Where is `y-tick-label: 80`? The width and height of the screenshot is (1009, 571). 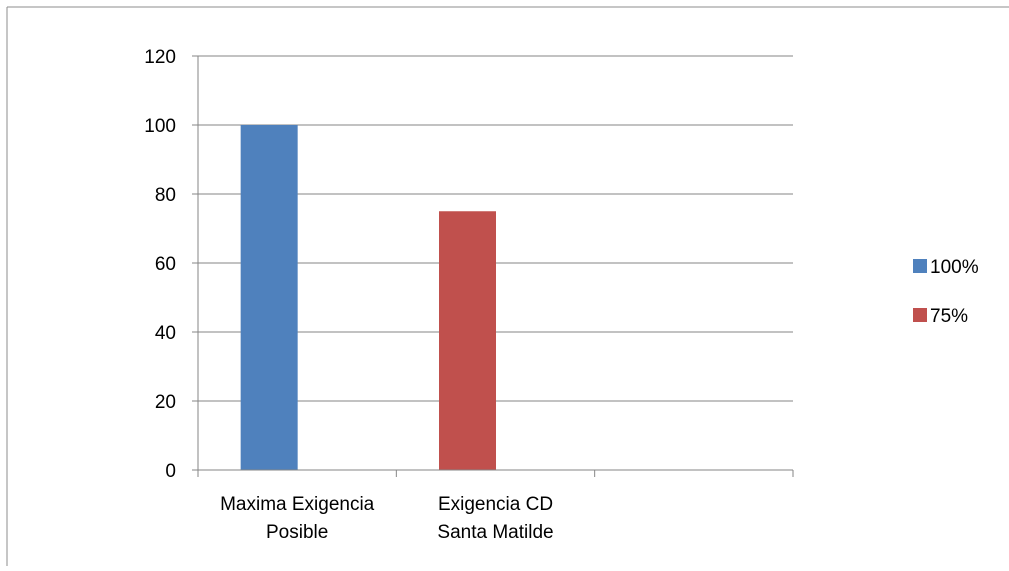 y-tick-label: 80 is located at coordinates (165, 195).